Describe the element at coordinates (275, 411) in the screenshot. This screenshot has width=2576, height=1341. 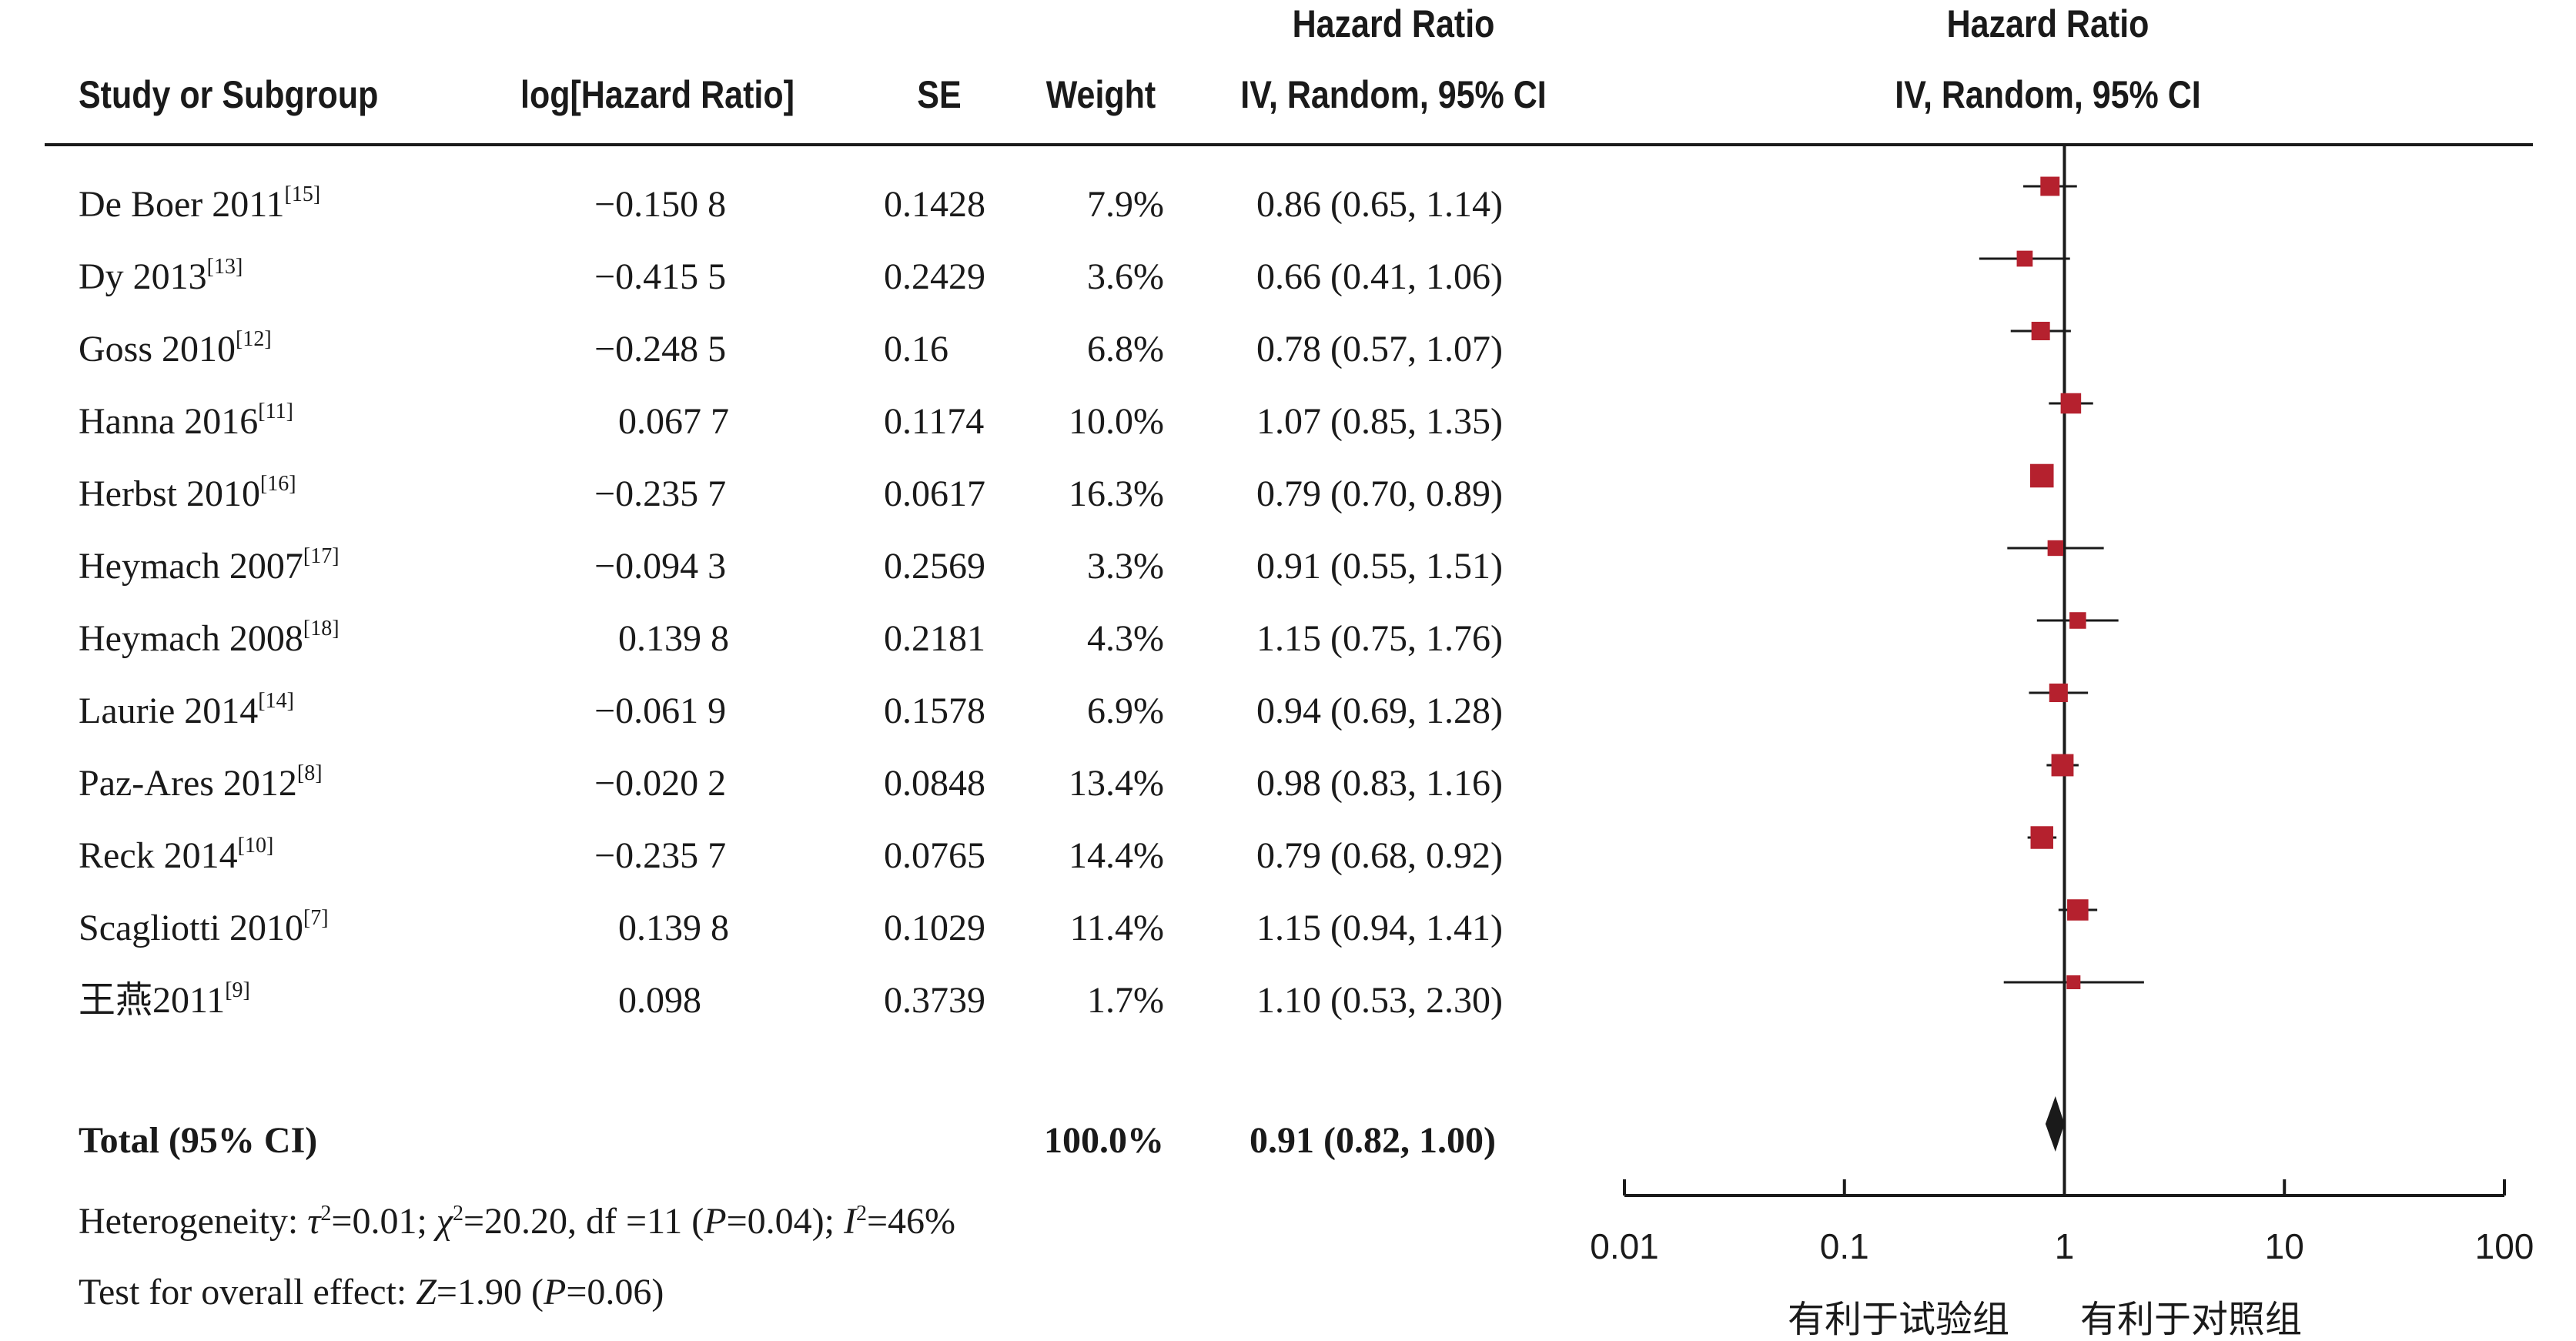
I see `study-reference: [11]` at that location.